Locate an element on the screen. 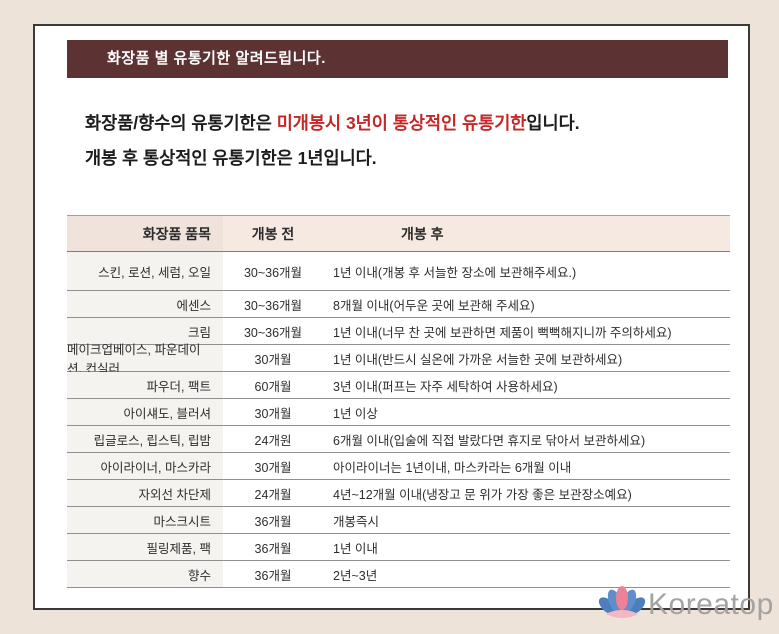 The image size is (779, 634). koreatop-logo: Koreatop is located at coordinates (686, 602).